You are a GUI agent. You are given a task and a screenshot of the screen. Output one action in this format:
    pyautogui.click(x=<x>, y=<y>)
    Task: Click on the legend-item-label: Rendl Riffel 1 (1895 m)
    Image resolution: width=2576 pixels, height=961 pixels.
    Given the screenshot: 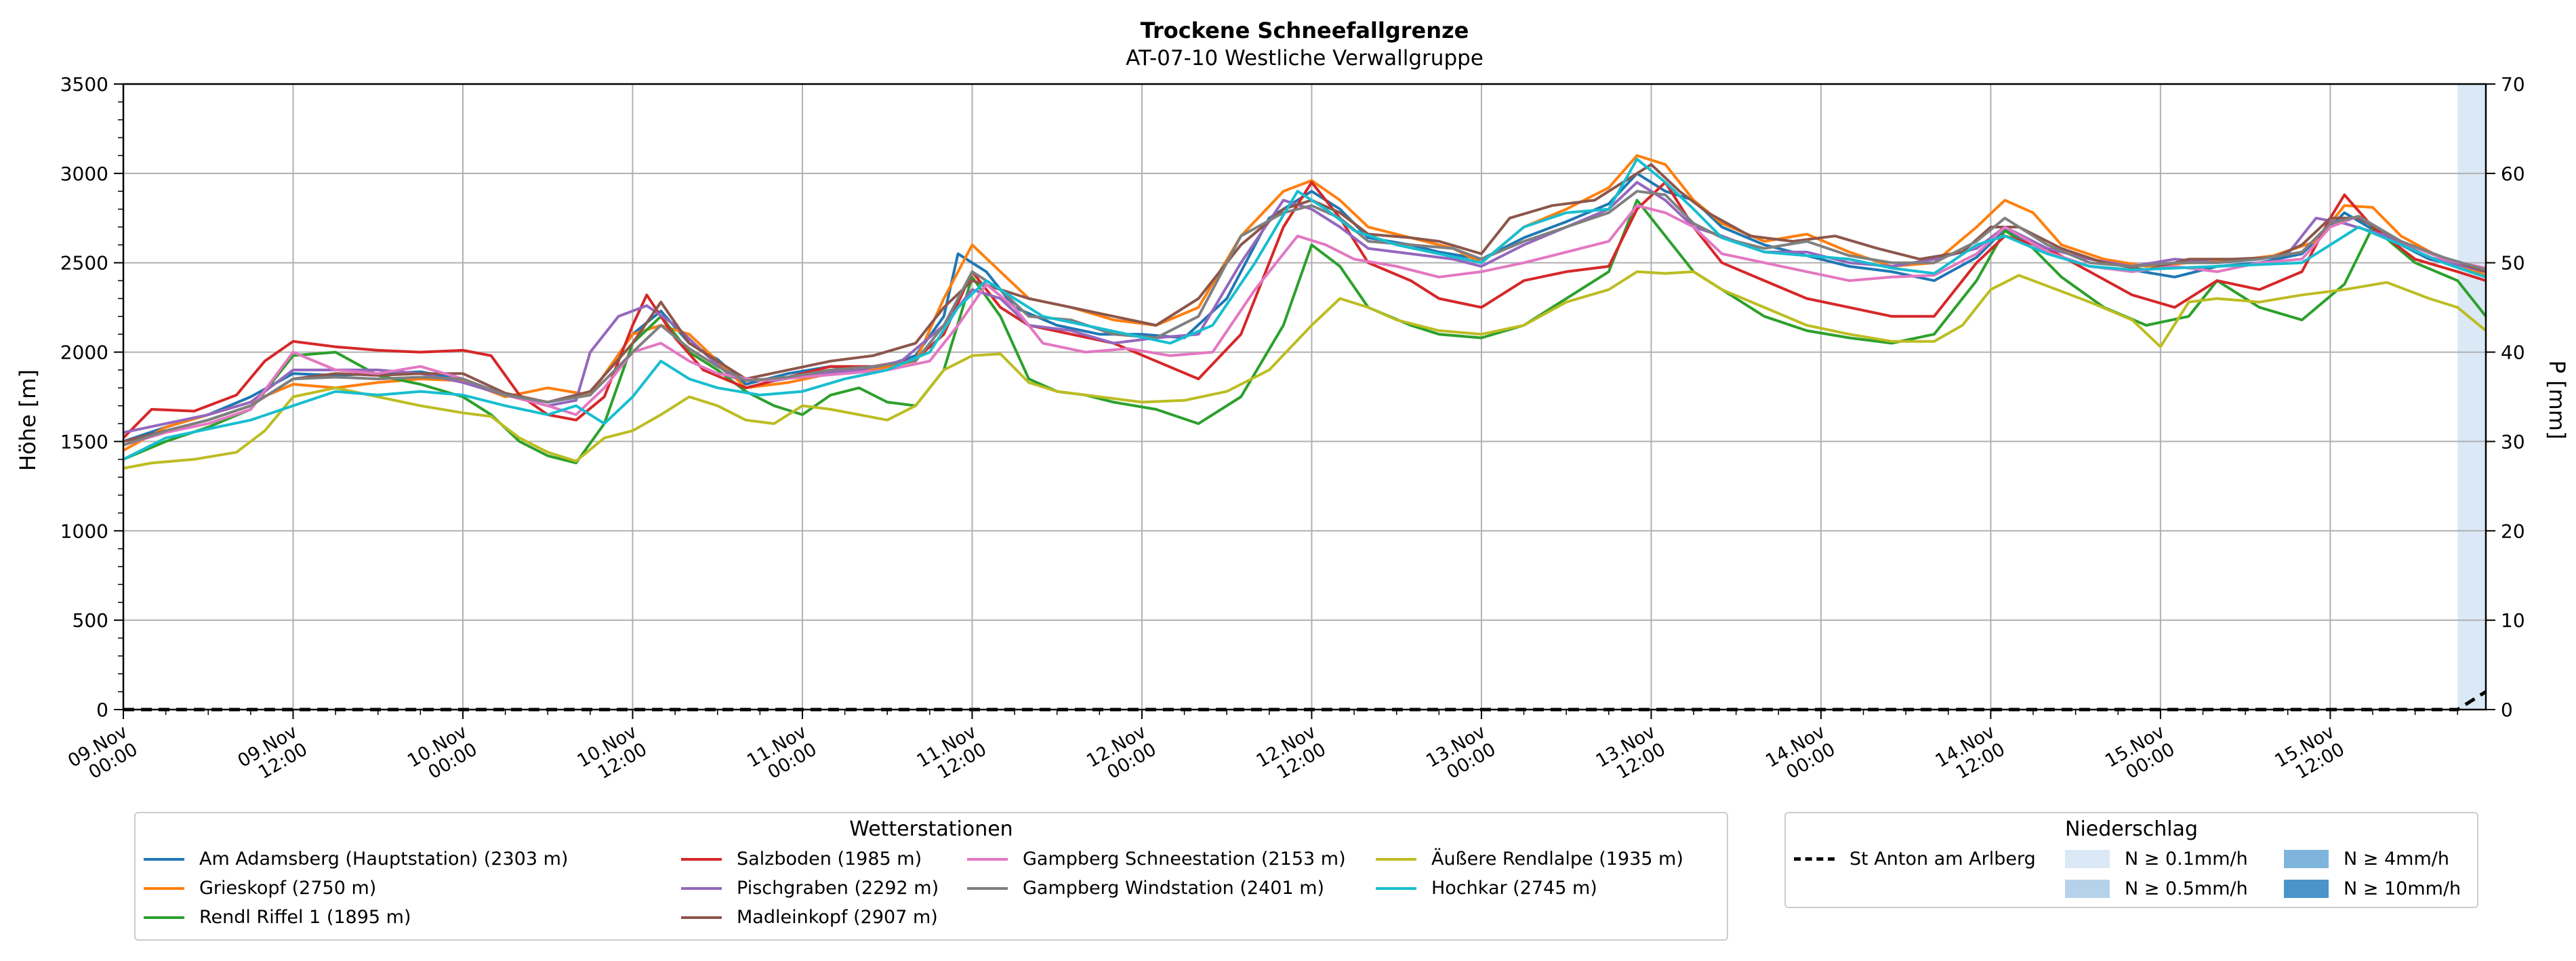 What is the action you would take?
    pyautogui.click(x=305, y=917)
    